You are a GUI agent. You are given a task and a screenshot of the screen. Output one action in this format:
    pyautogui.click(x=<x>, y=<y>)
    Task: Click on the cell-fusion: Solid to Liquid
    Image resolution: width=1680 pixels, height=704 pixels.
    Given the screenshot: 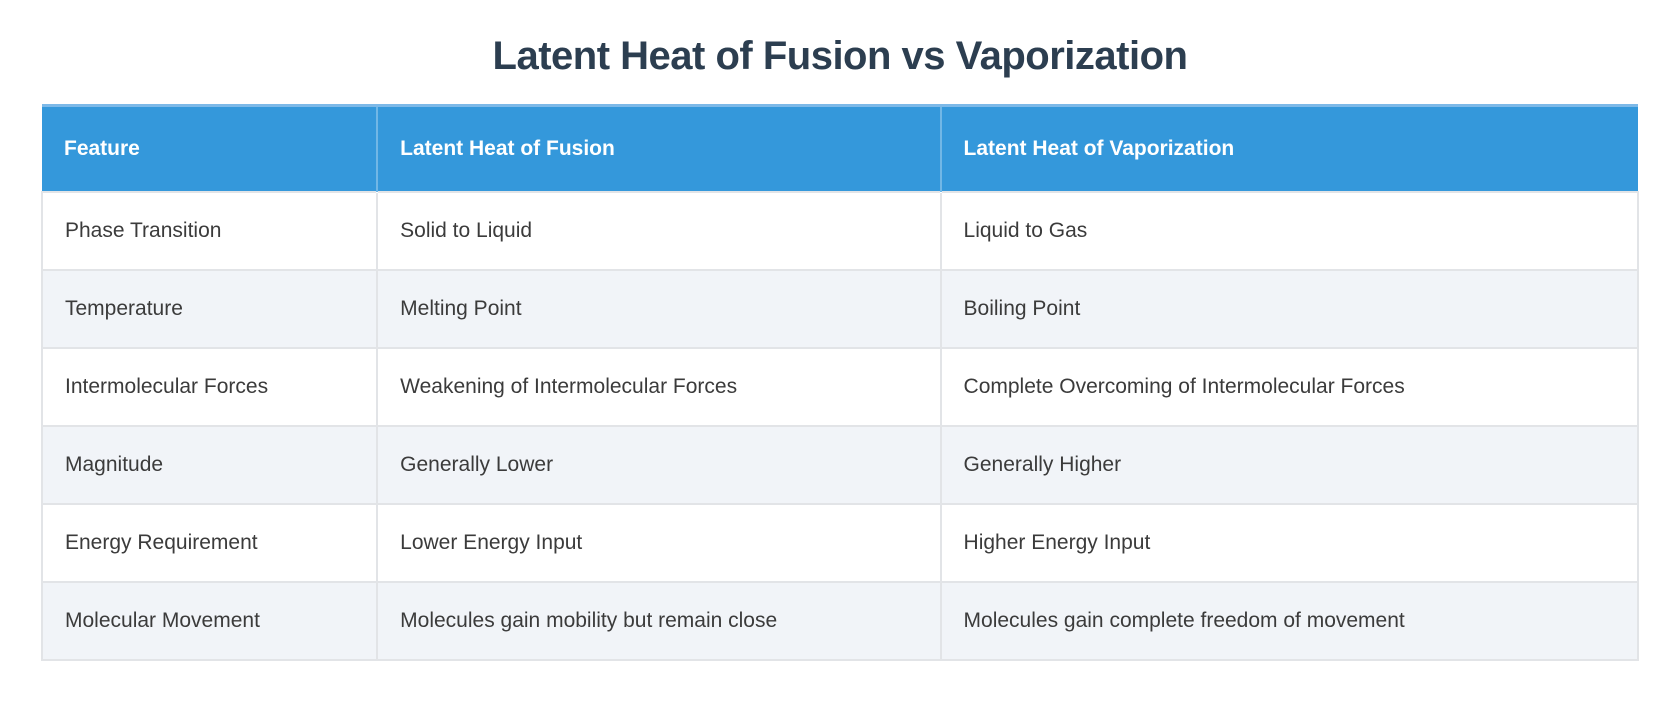 What is the action you would take?
    pyautogui.click(x=659, y=231)
    